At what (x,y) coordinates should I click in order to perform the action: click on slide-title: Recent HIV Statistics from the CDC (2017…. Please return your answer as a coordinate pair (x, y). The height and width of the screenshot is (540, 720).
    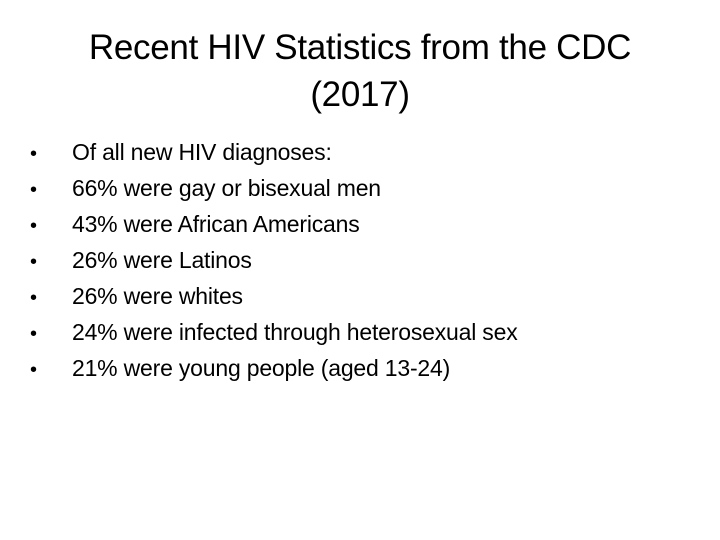
    Looking at the image, I should click on (360, 71).